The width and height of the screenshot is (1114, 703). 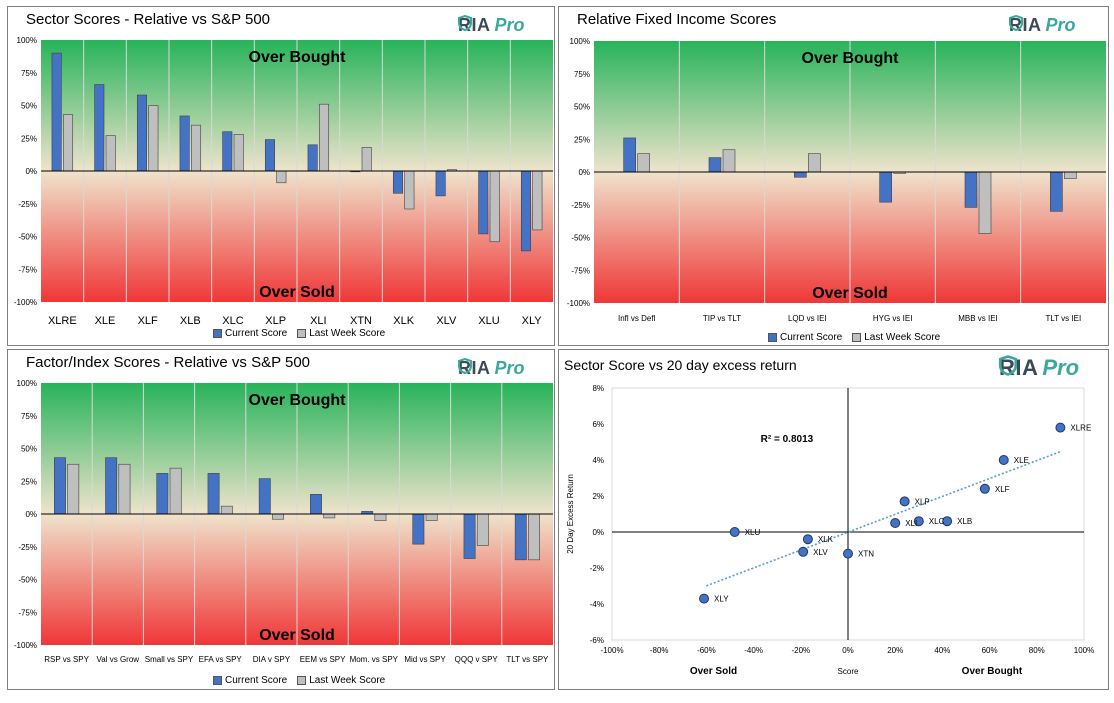 What do you see at coordinates (272, 659) in the screenshot?
I see `x-tick-label: DIA v SPY` at bounding box center [272, 659].